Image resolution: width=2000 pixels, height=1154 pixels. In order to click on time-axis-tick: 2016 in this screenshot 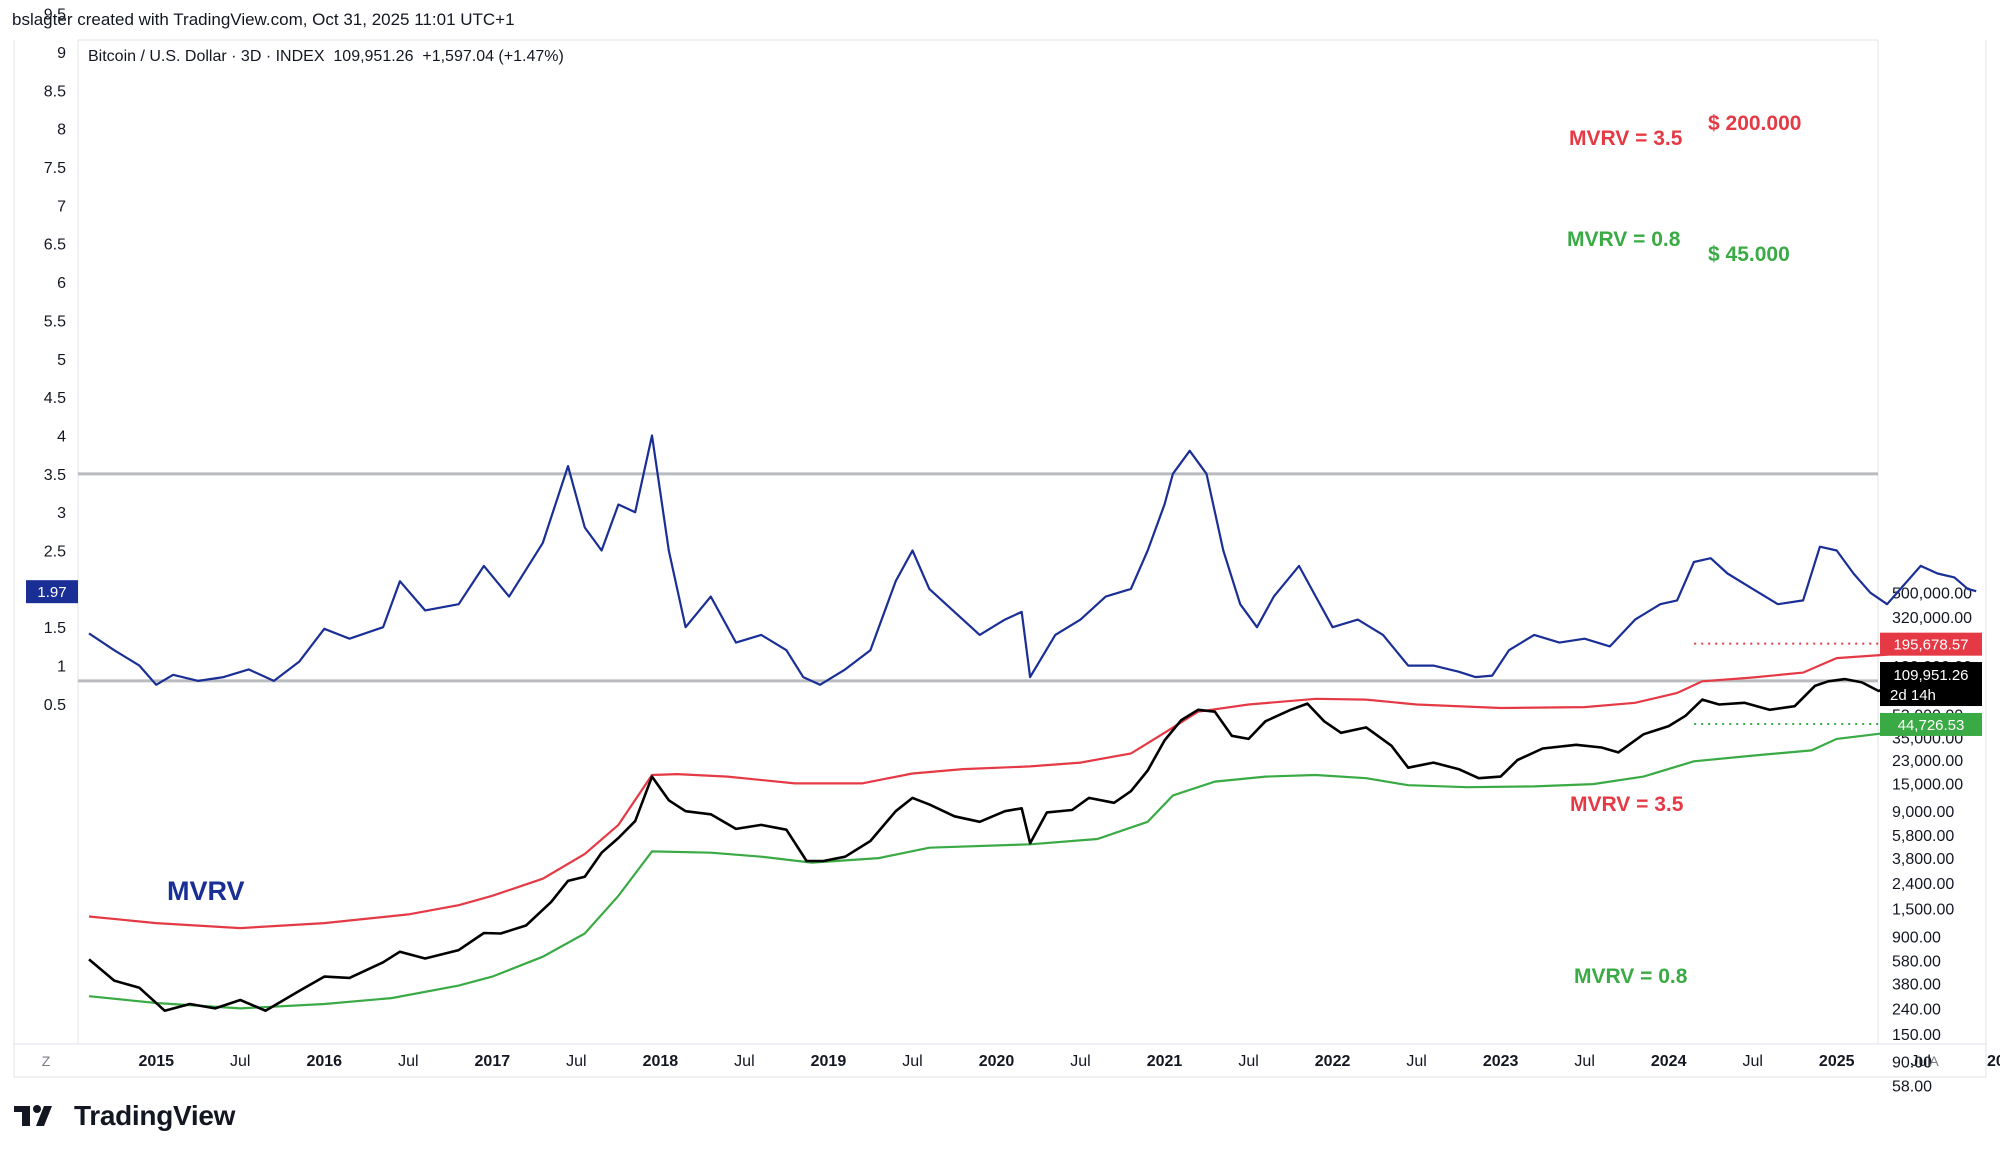, I will do `click(324, 1061)`.